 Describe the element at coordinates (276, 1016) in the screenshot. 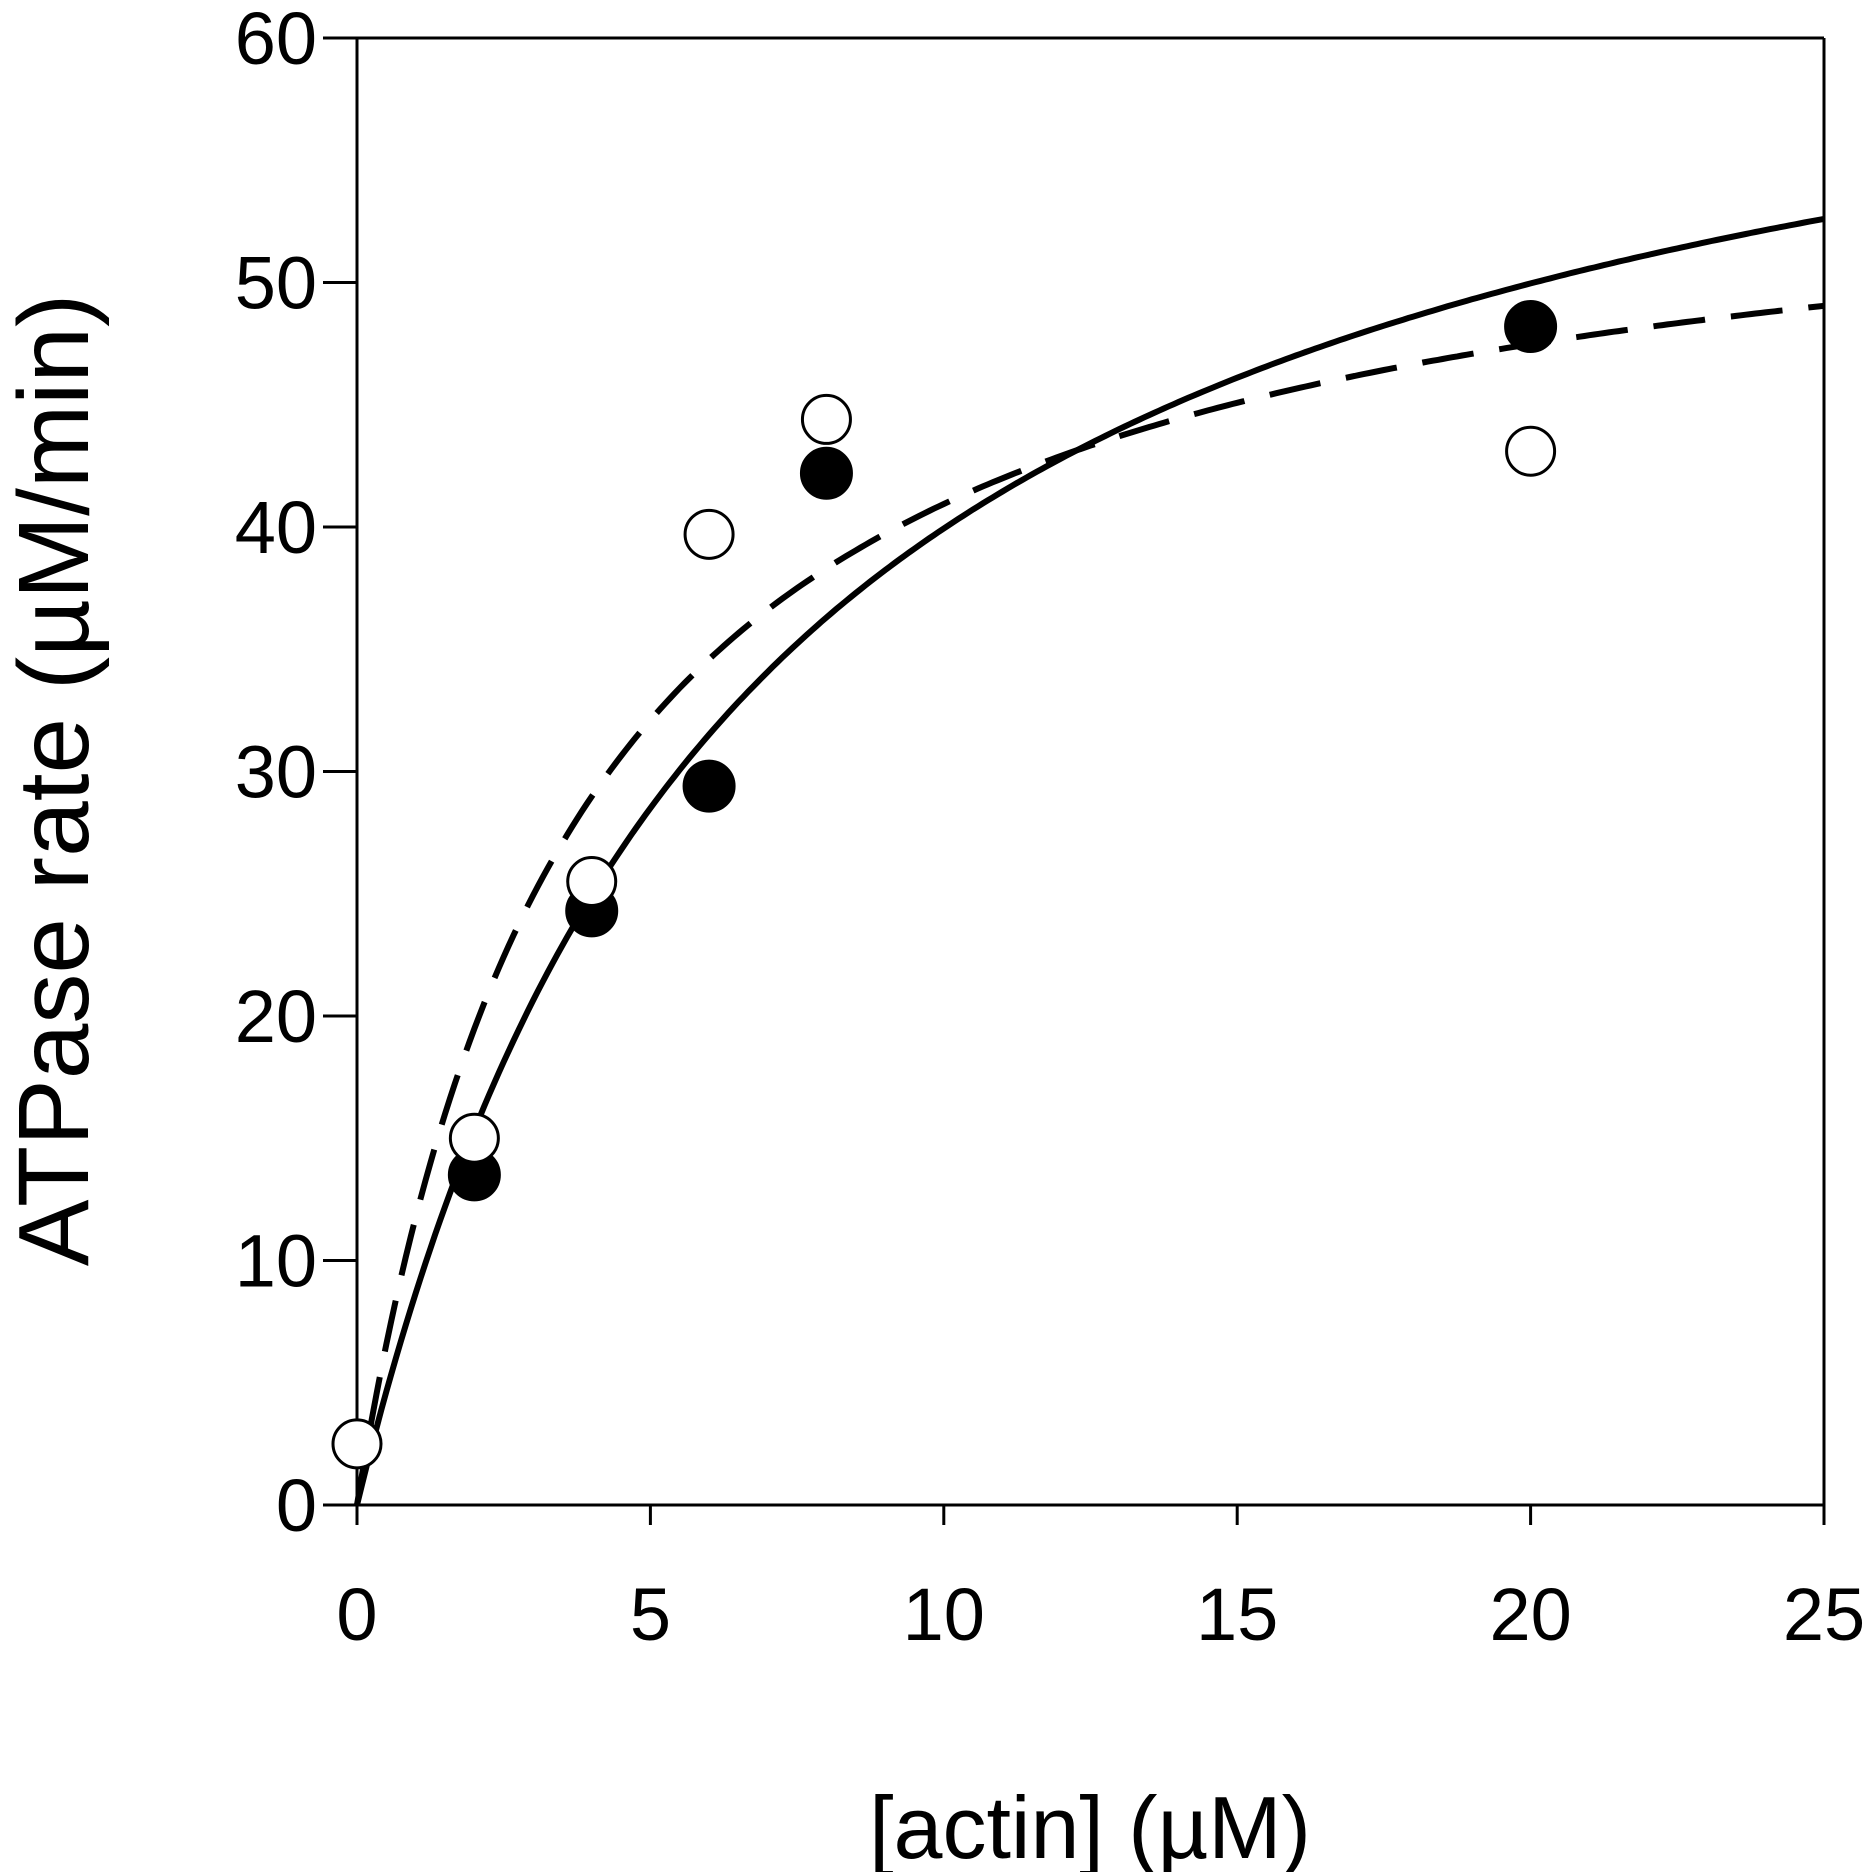

I see `y-tick-label: 20` at that location.